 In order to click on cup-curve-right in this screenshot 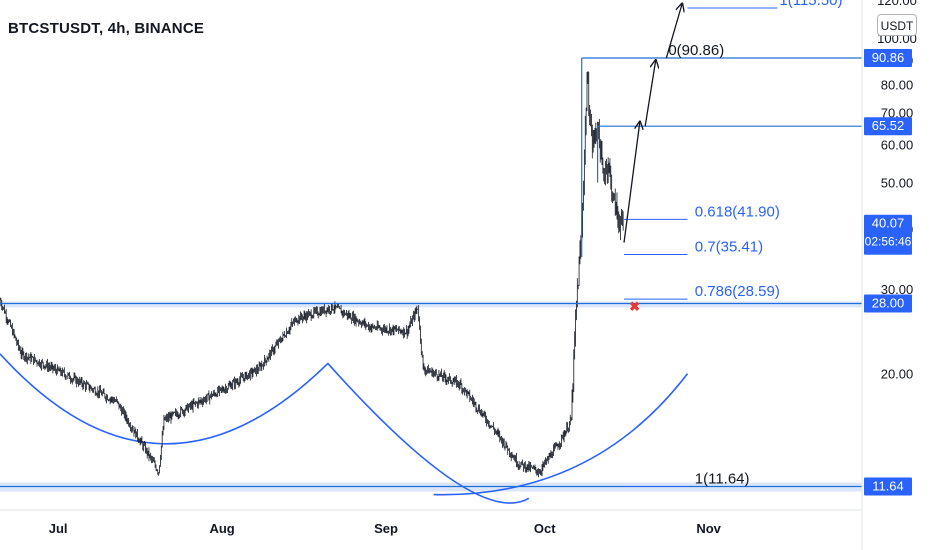, I will do `click(561, 434)`.